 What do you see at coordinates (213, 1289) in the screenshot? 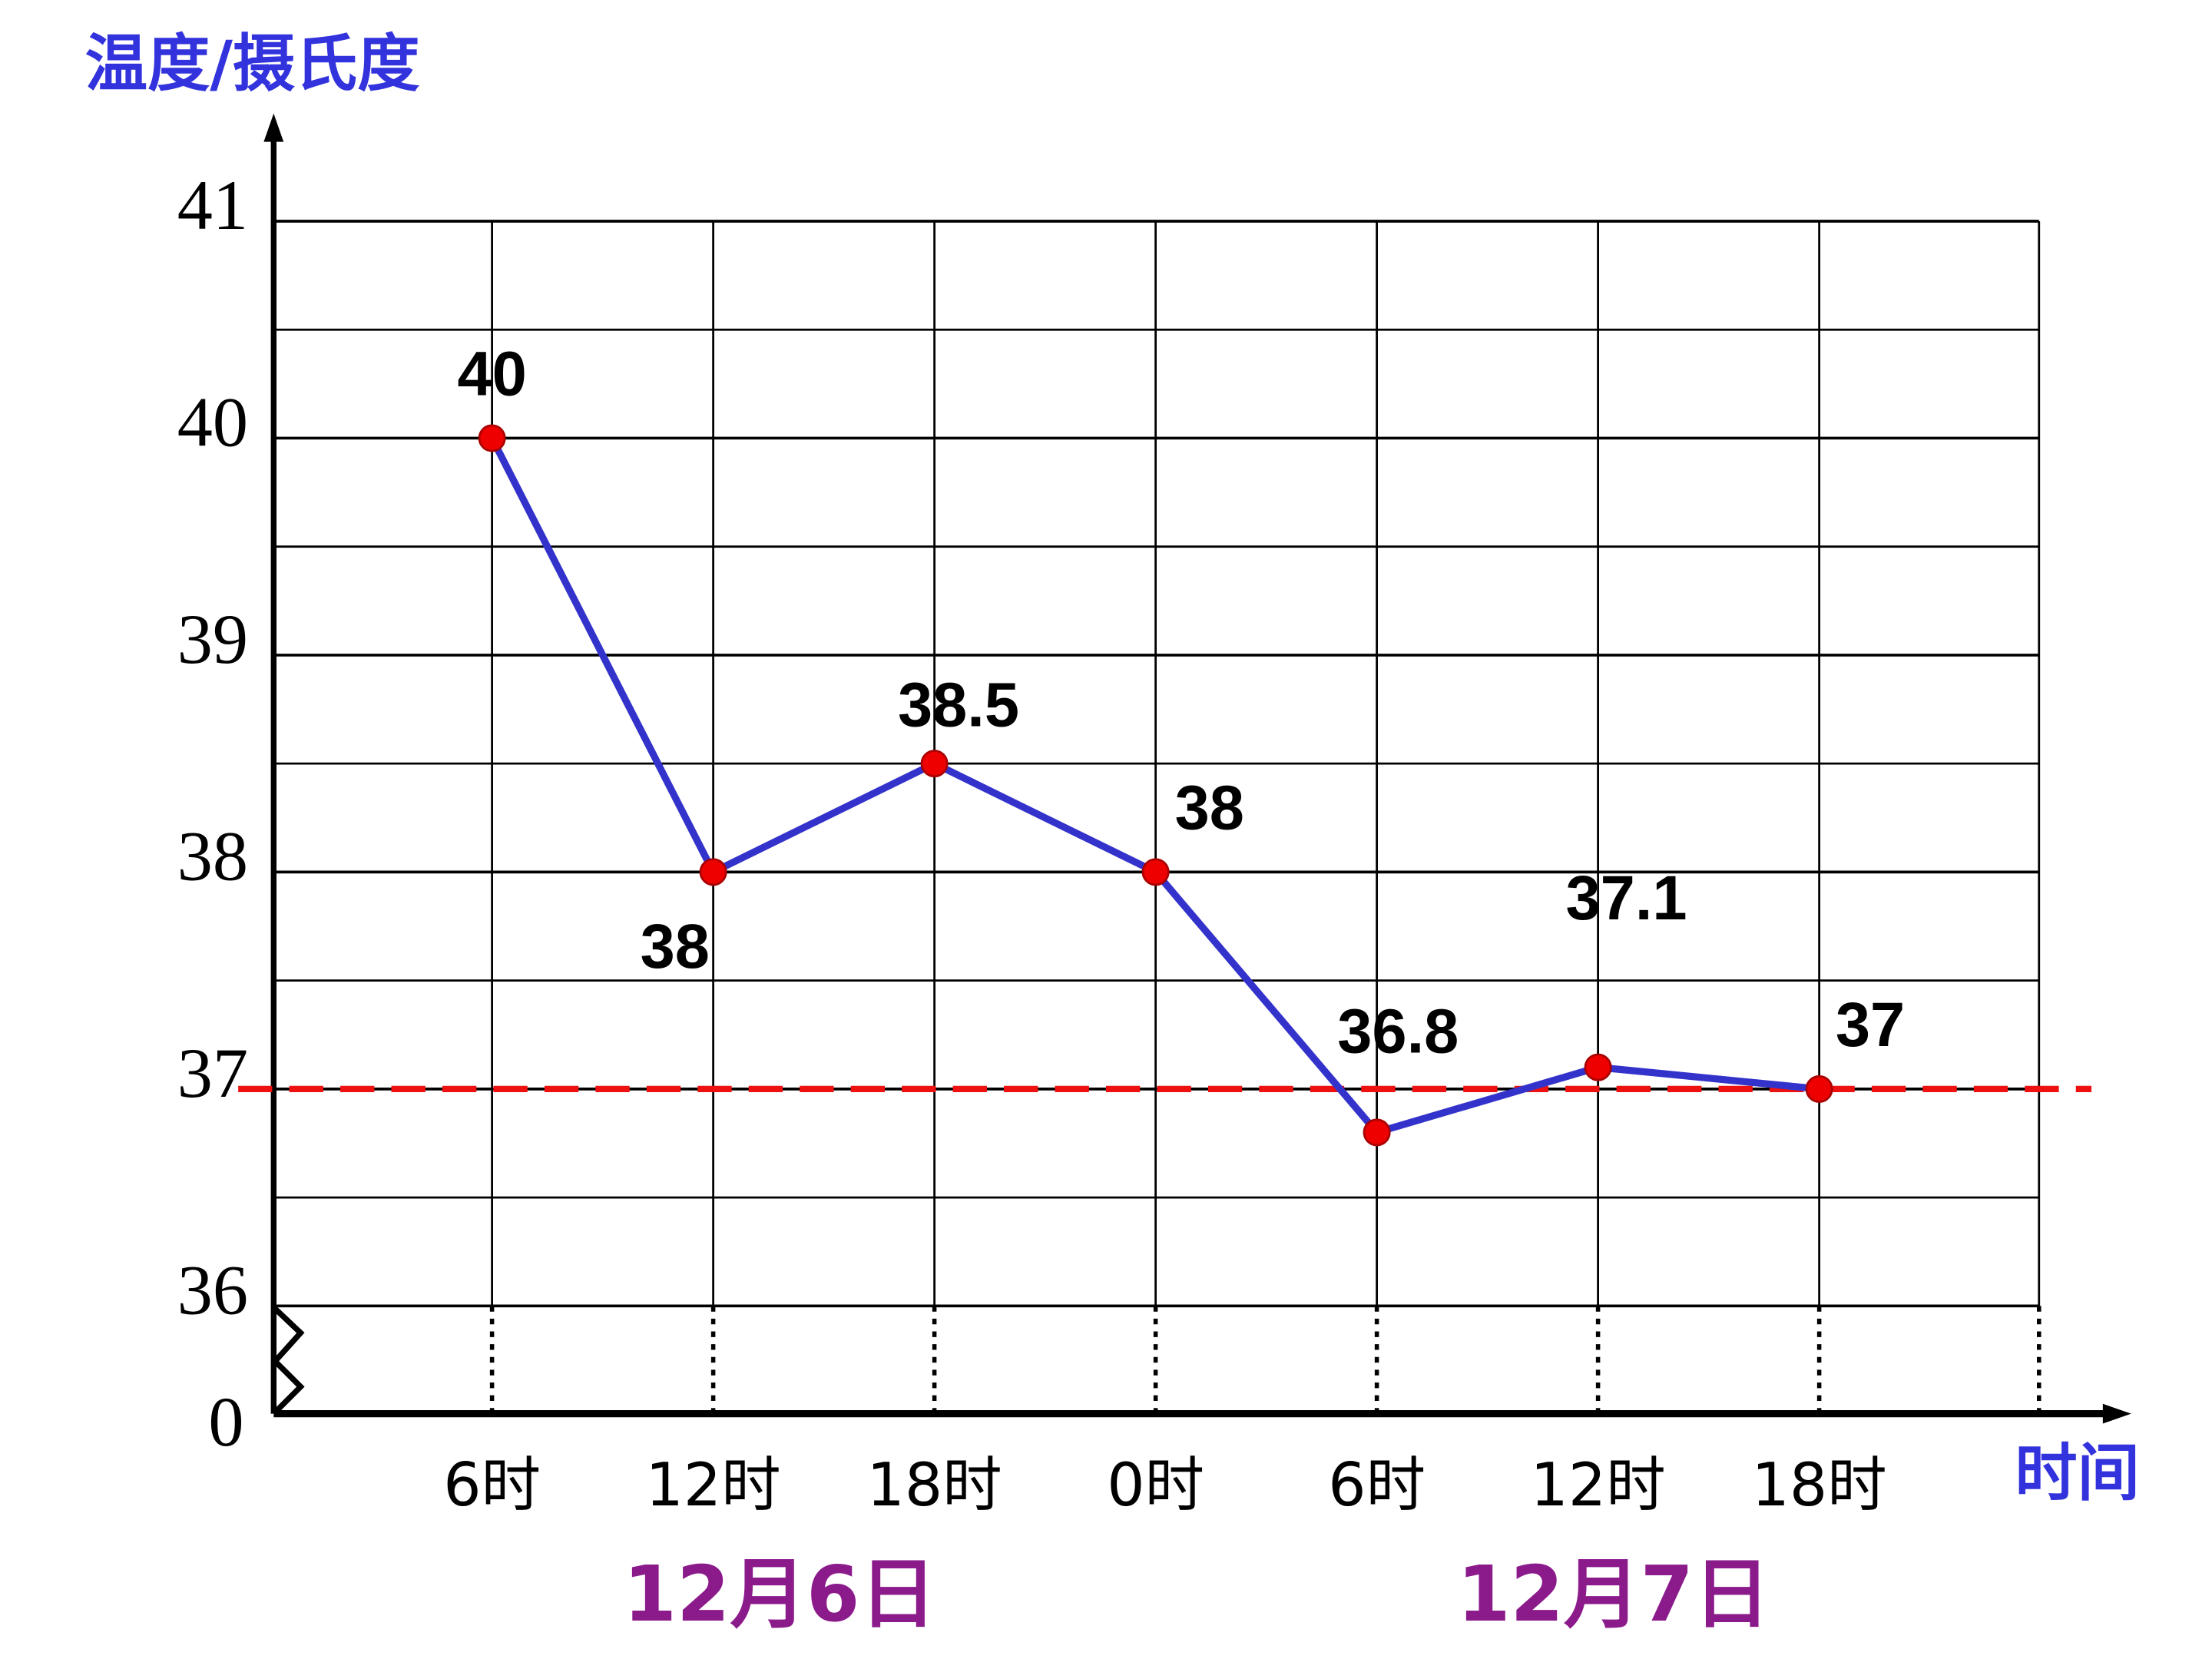
I see `y-tick-label: 36` at bounding box center [213, 1289].